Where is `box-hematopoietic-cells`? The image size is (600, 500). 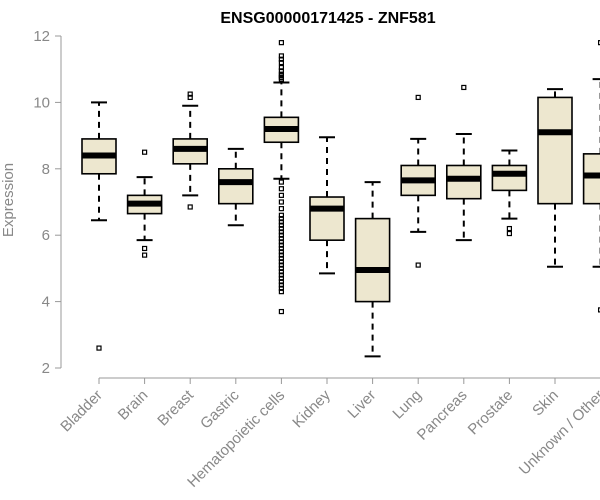 box-hematopoietic-cells is located at coordinates (281, 177).